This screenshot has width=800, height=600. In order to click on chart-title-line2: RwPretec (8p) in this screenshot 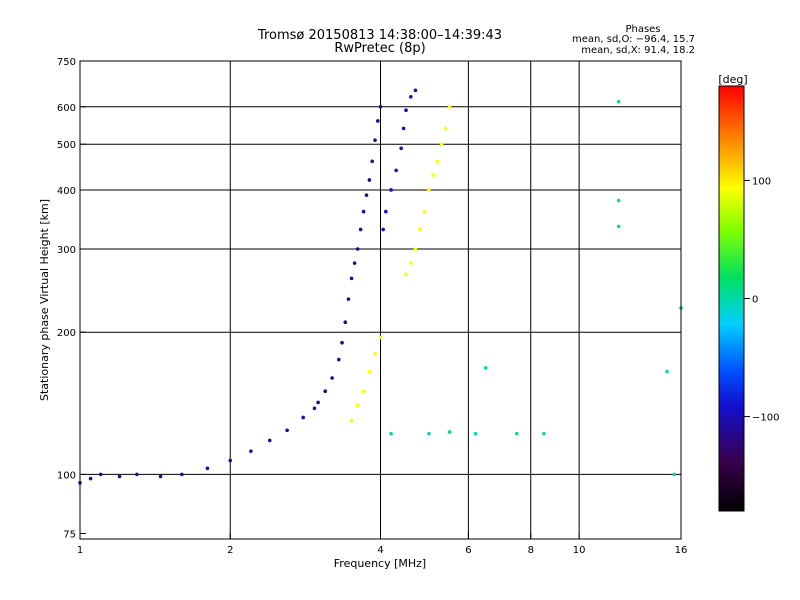, I will do `click(379, 48)`.